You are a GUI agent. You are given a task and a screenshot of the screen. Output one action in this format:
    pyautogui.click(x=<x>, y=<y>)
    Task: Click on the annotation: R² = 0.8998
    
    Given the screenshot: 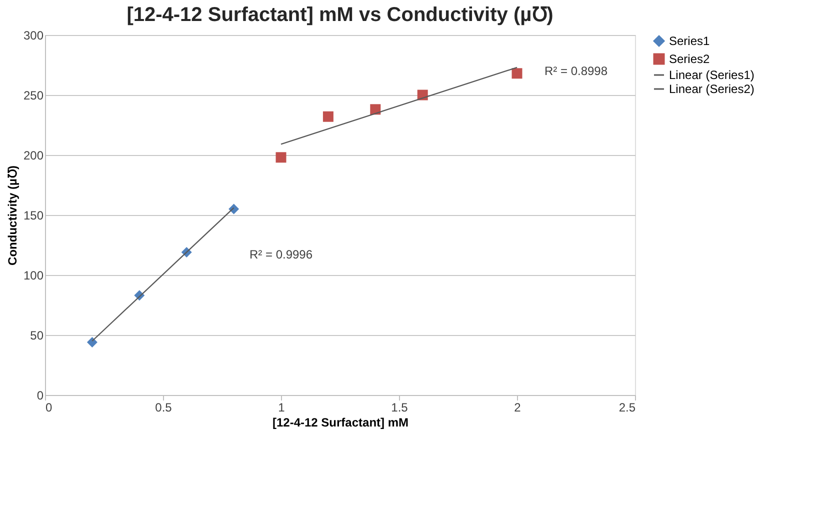 What is the action you would take?
    pyautogui.click(x=576, y=71)
    